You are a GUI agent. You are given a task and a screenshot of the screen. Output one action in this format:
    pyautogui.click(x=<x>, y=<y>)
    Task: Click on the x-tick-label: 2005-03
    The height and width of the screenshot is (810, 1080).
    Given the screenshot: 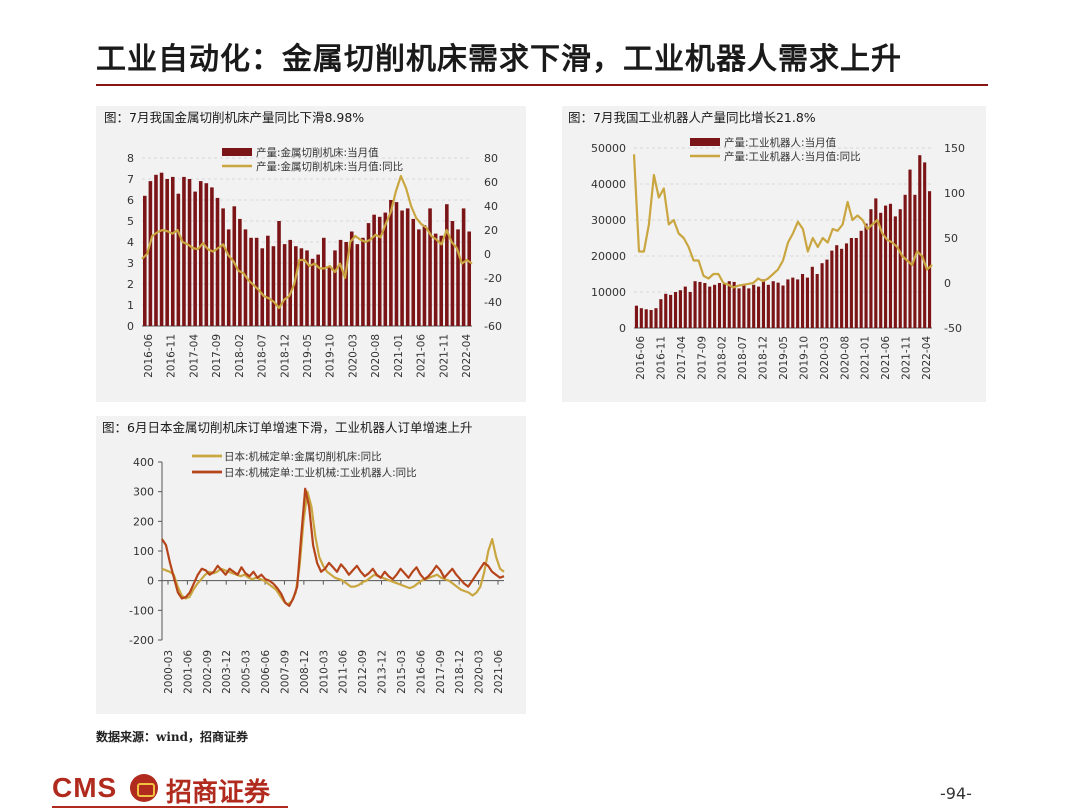 What is the action you would take?
    pyautogui.click(x=247, y=672)
    